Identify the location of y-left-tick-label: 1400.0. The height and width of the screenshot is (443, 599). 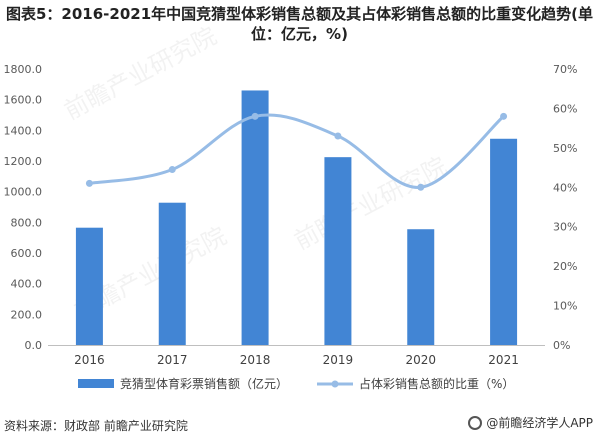
(23, 130).